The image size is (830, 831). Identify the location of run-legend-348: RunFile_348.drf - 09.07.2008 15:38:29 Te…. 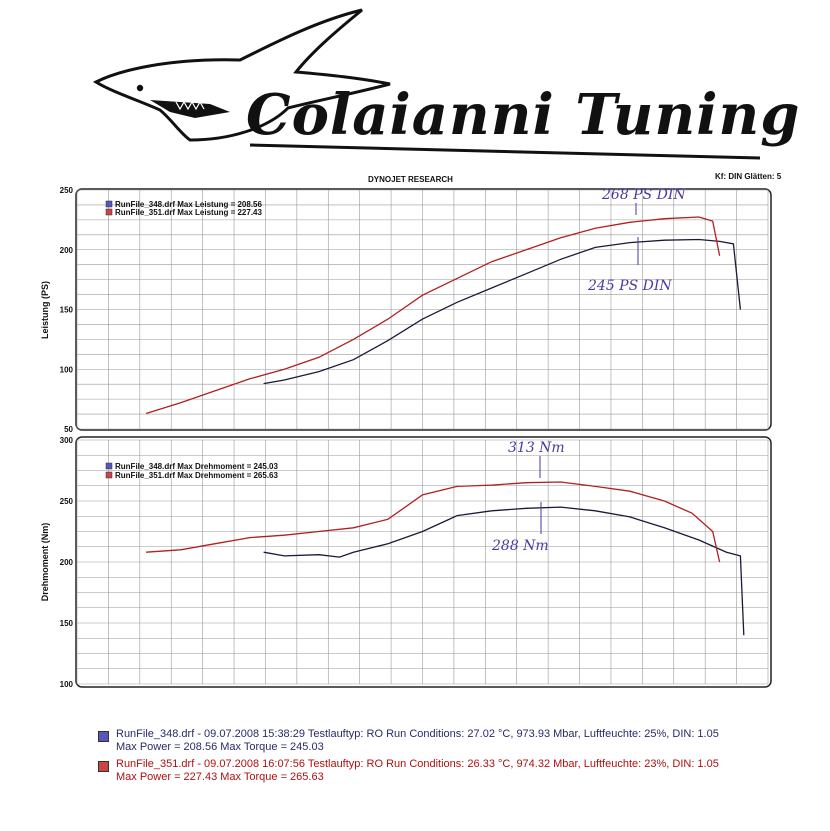
(446, 743).